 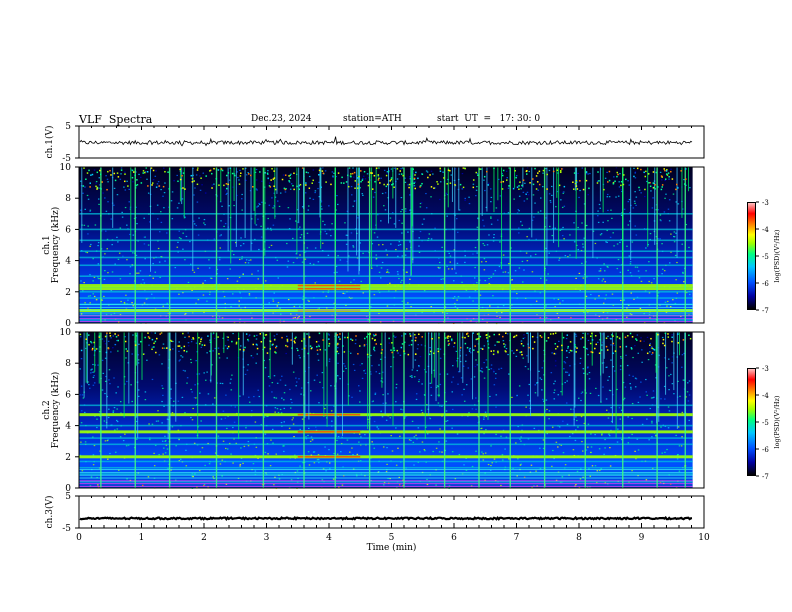 I want to click on colorbar-tick-label: -7, so click(x=765, y=311).